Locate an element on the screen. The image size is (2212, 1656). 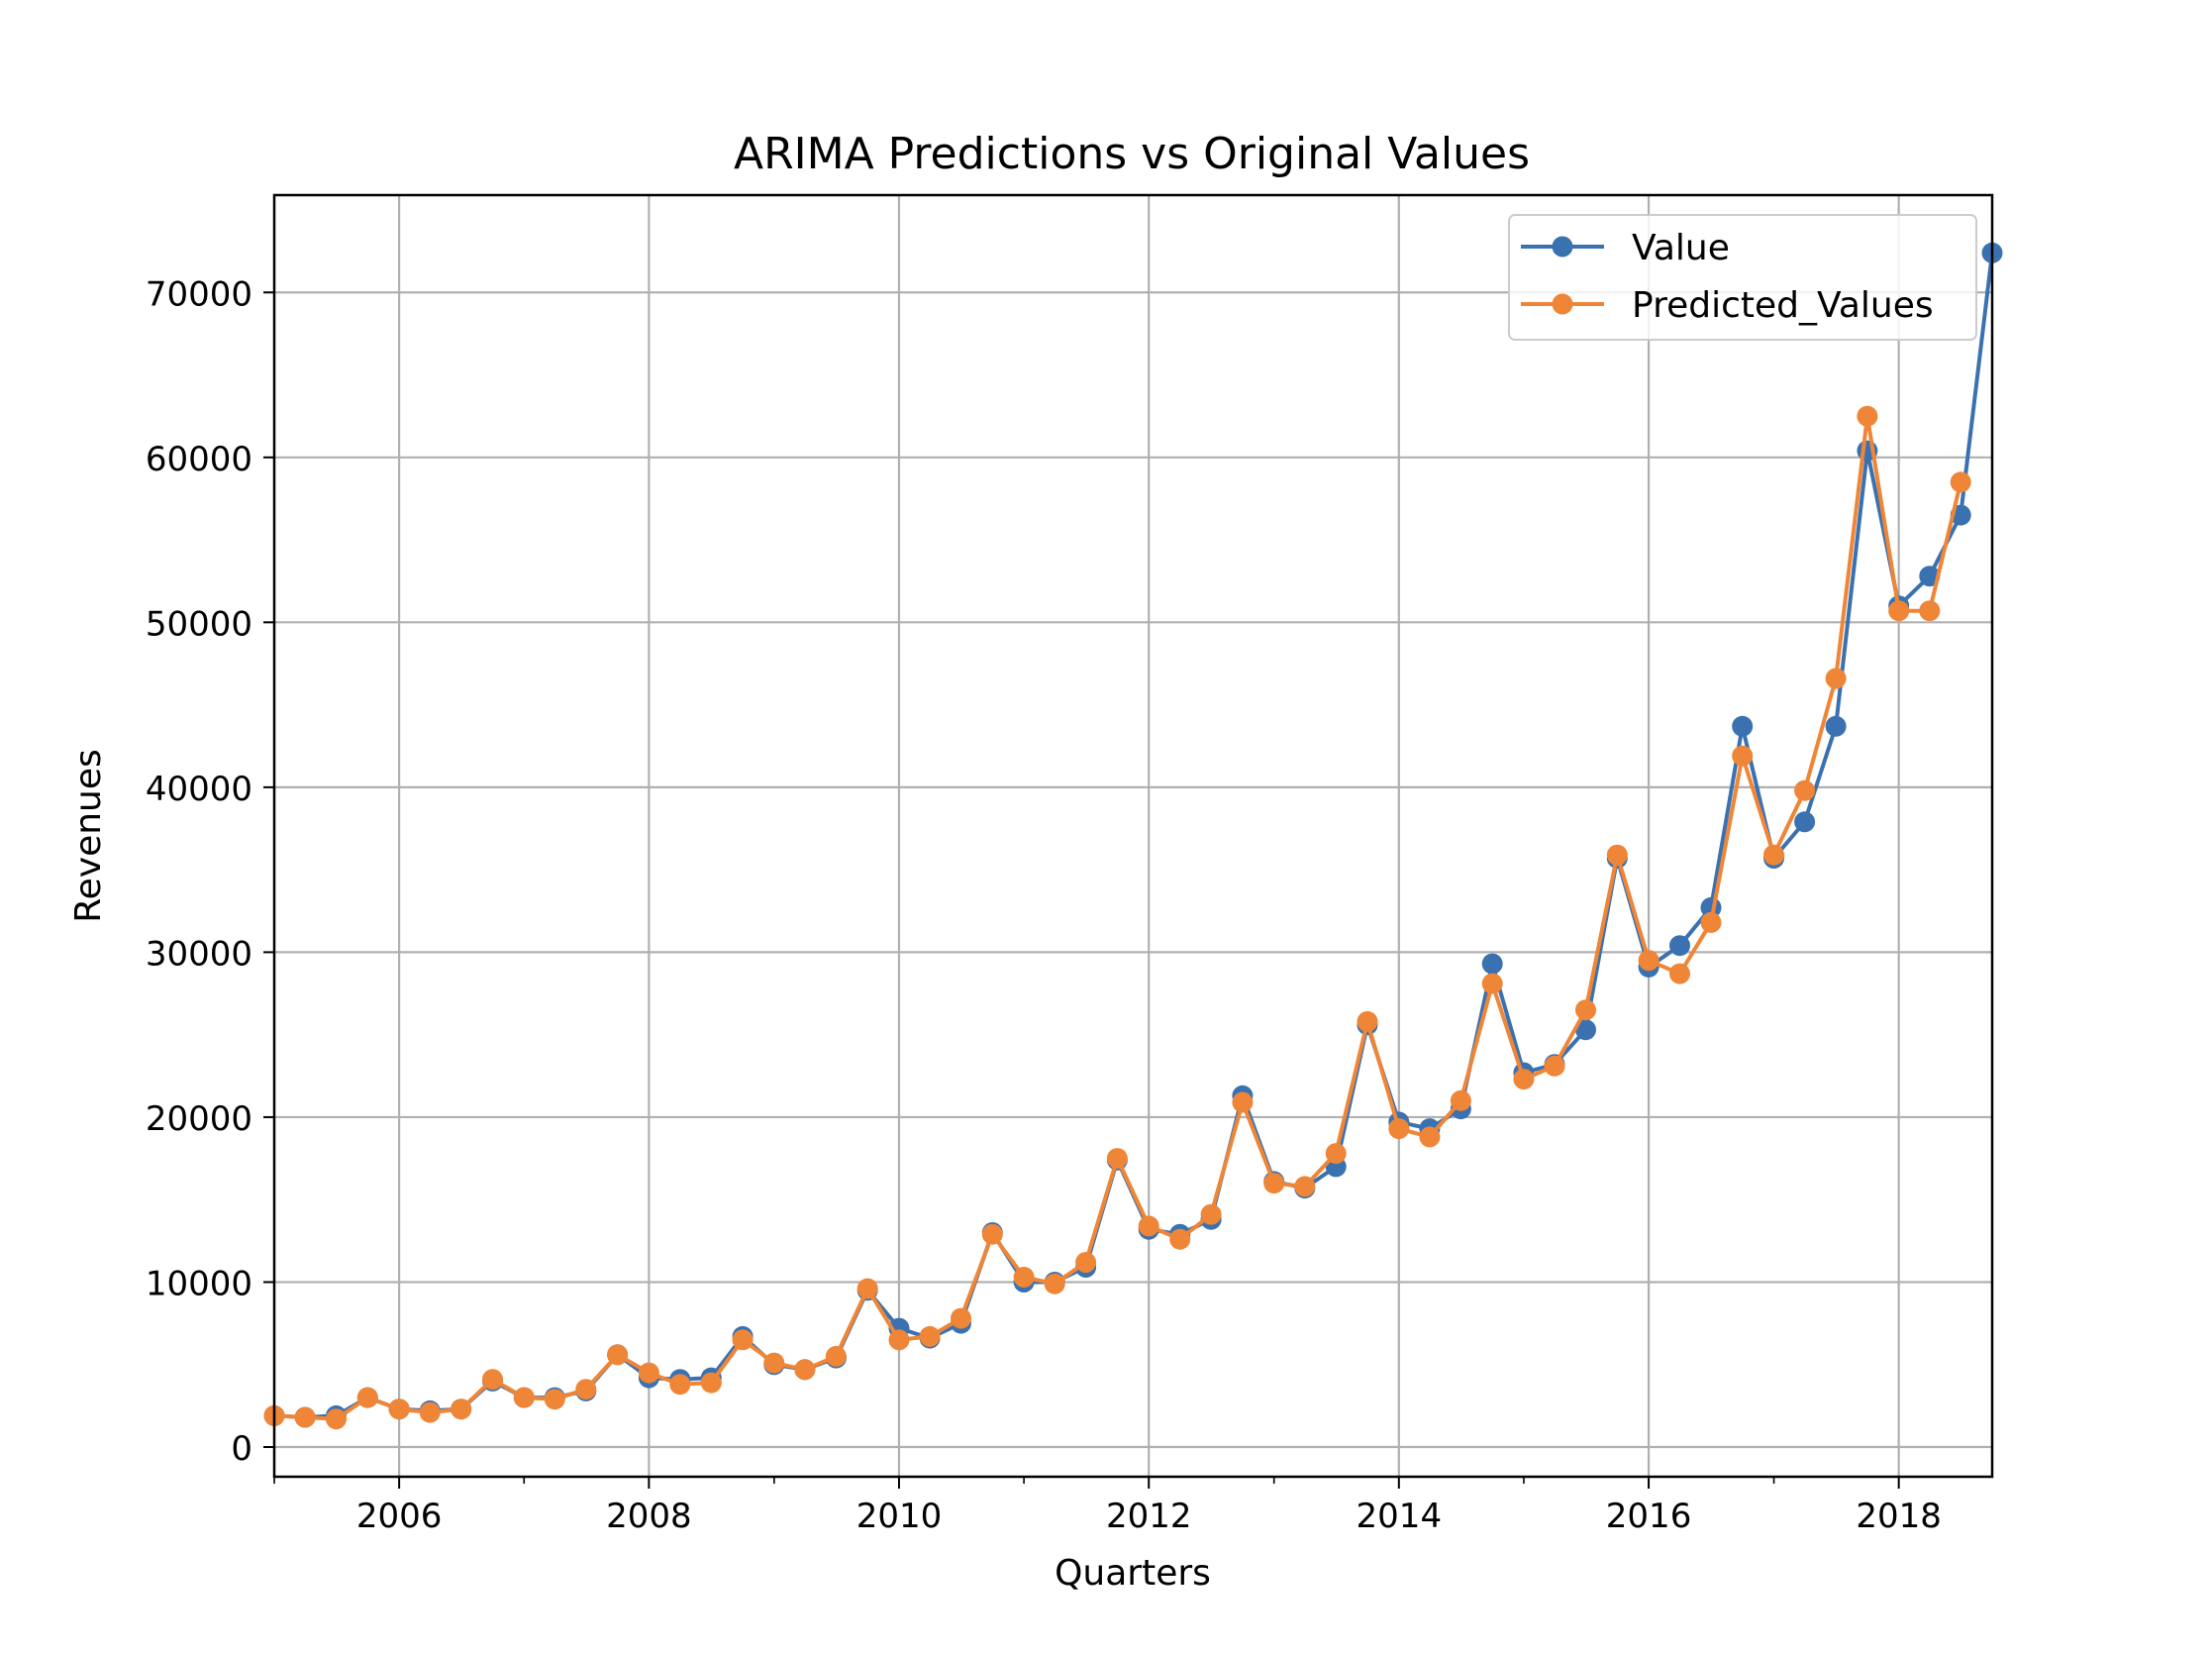
y-tick-label: 60000 is located at coordinates (199, 459).